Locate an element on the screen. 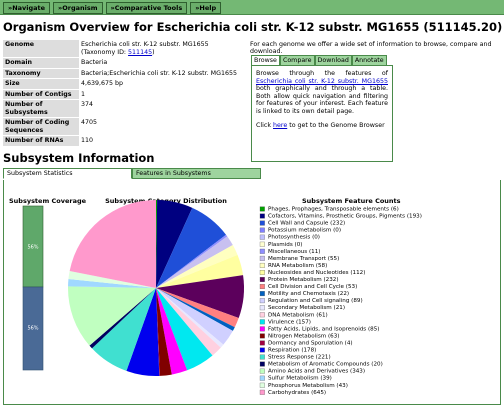 This screenshot has height=411, width=504. row-value: 1 is located at coordinates (162, 94).